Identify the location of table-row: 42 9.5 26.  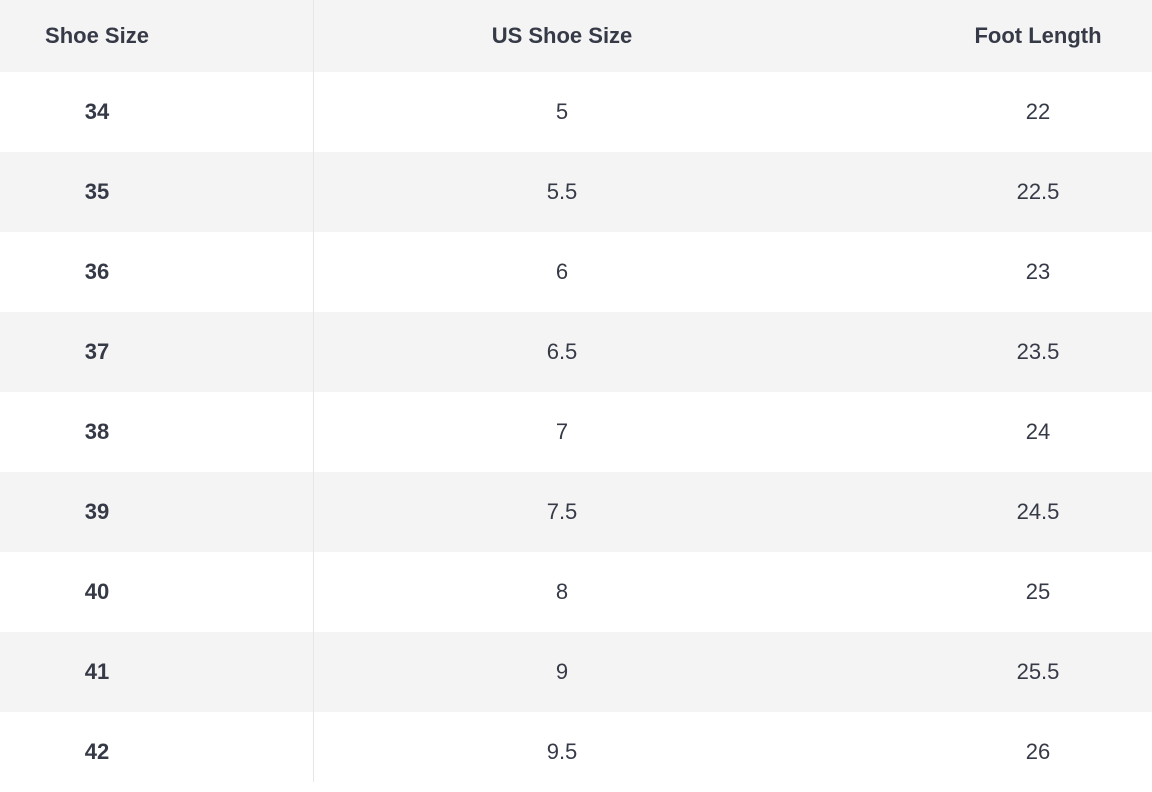
(576, 752).